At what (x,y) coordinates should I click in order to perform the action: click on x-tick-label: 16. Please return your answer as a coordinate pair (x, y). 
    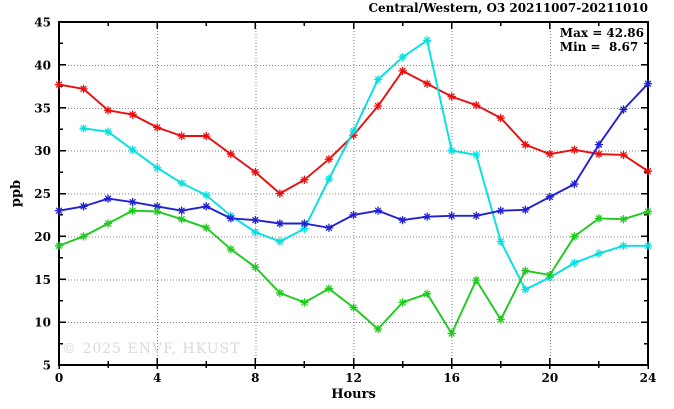
    Looking at the image, I should click on (451, 378).